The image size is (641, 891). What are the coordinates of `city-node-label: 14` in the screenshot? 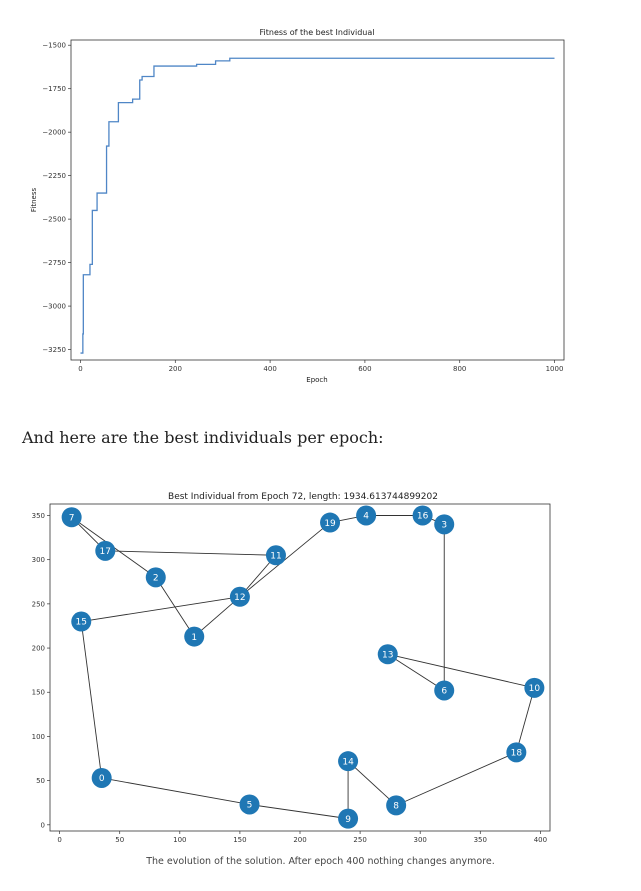 It's located at (348, 762).